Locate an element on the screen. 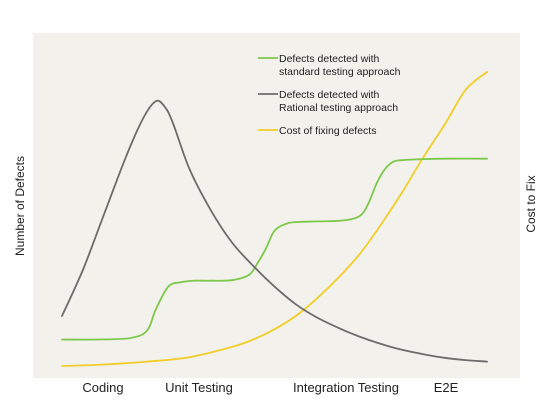 This screenshot has width=558, height=409. x-tick-label: Integration Testing is located at coordinates (346, 387).